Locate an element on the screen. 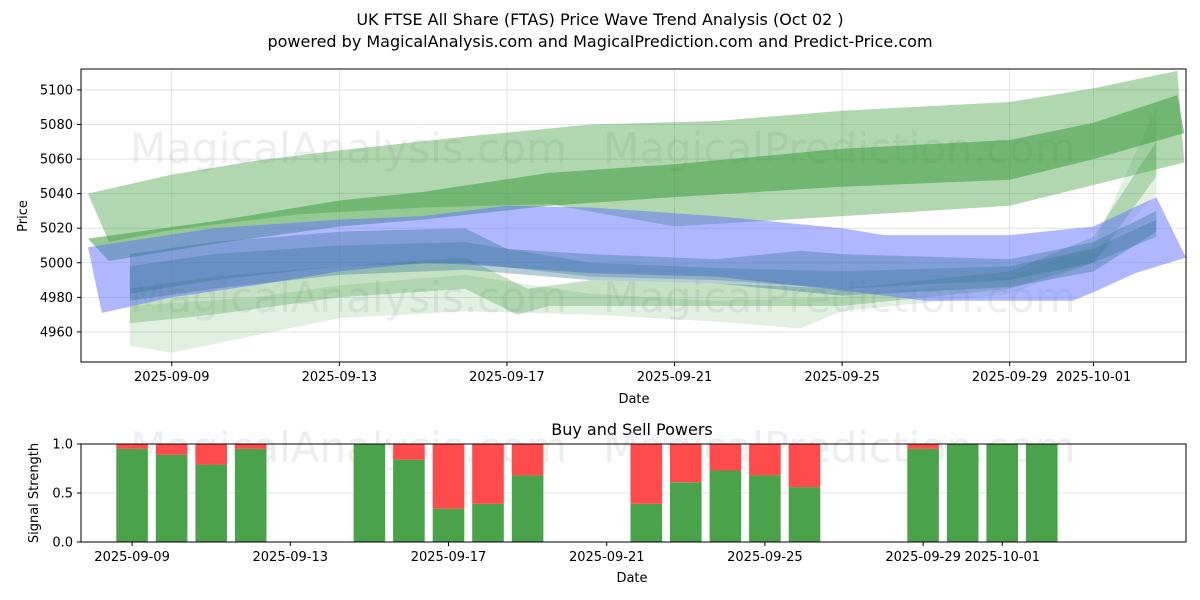  signal-chart-title: Buy and Sell Powers is located at coordinates (632, 429).